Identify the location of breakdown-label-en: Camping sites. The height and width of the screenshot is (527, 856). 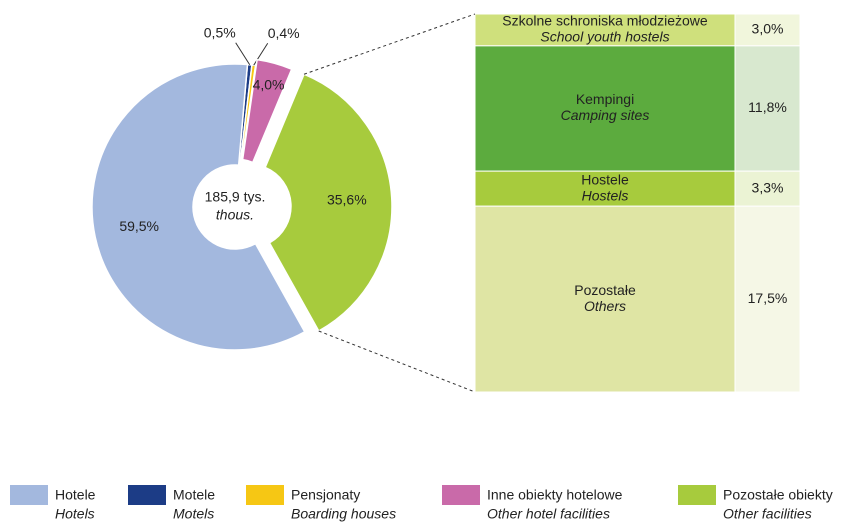
(605, 115).